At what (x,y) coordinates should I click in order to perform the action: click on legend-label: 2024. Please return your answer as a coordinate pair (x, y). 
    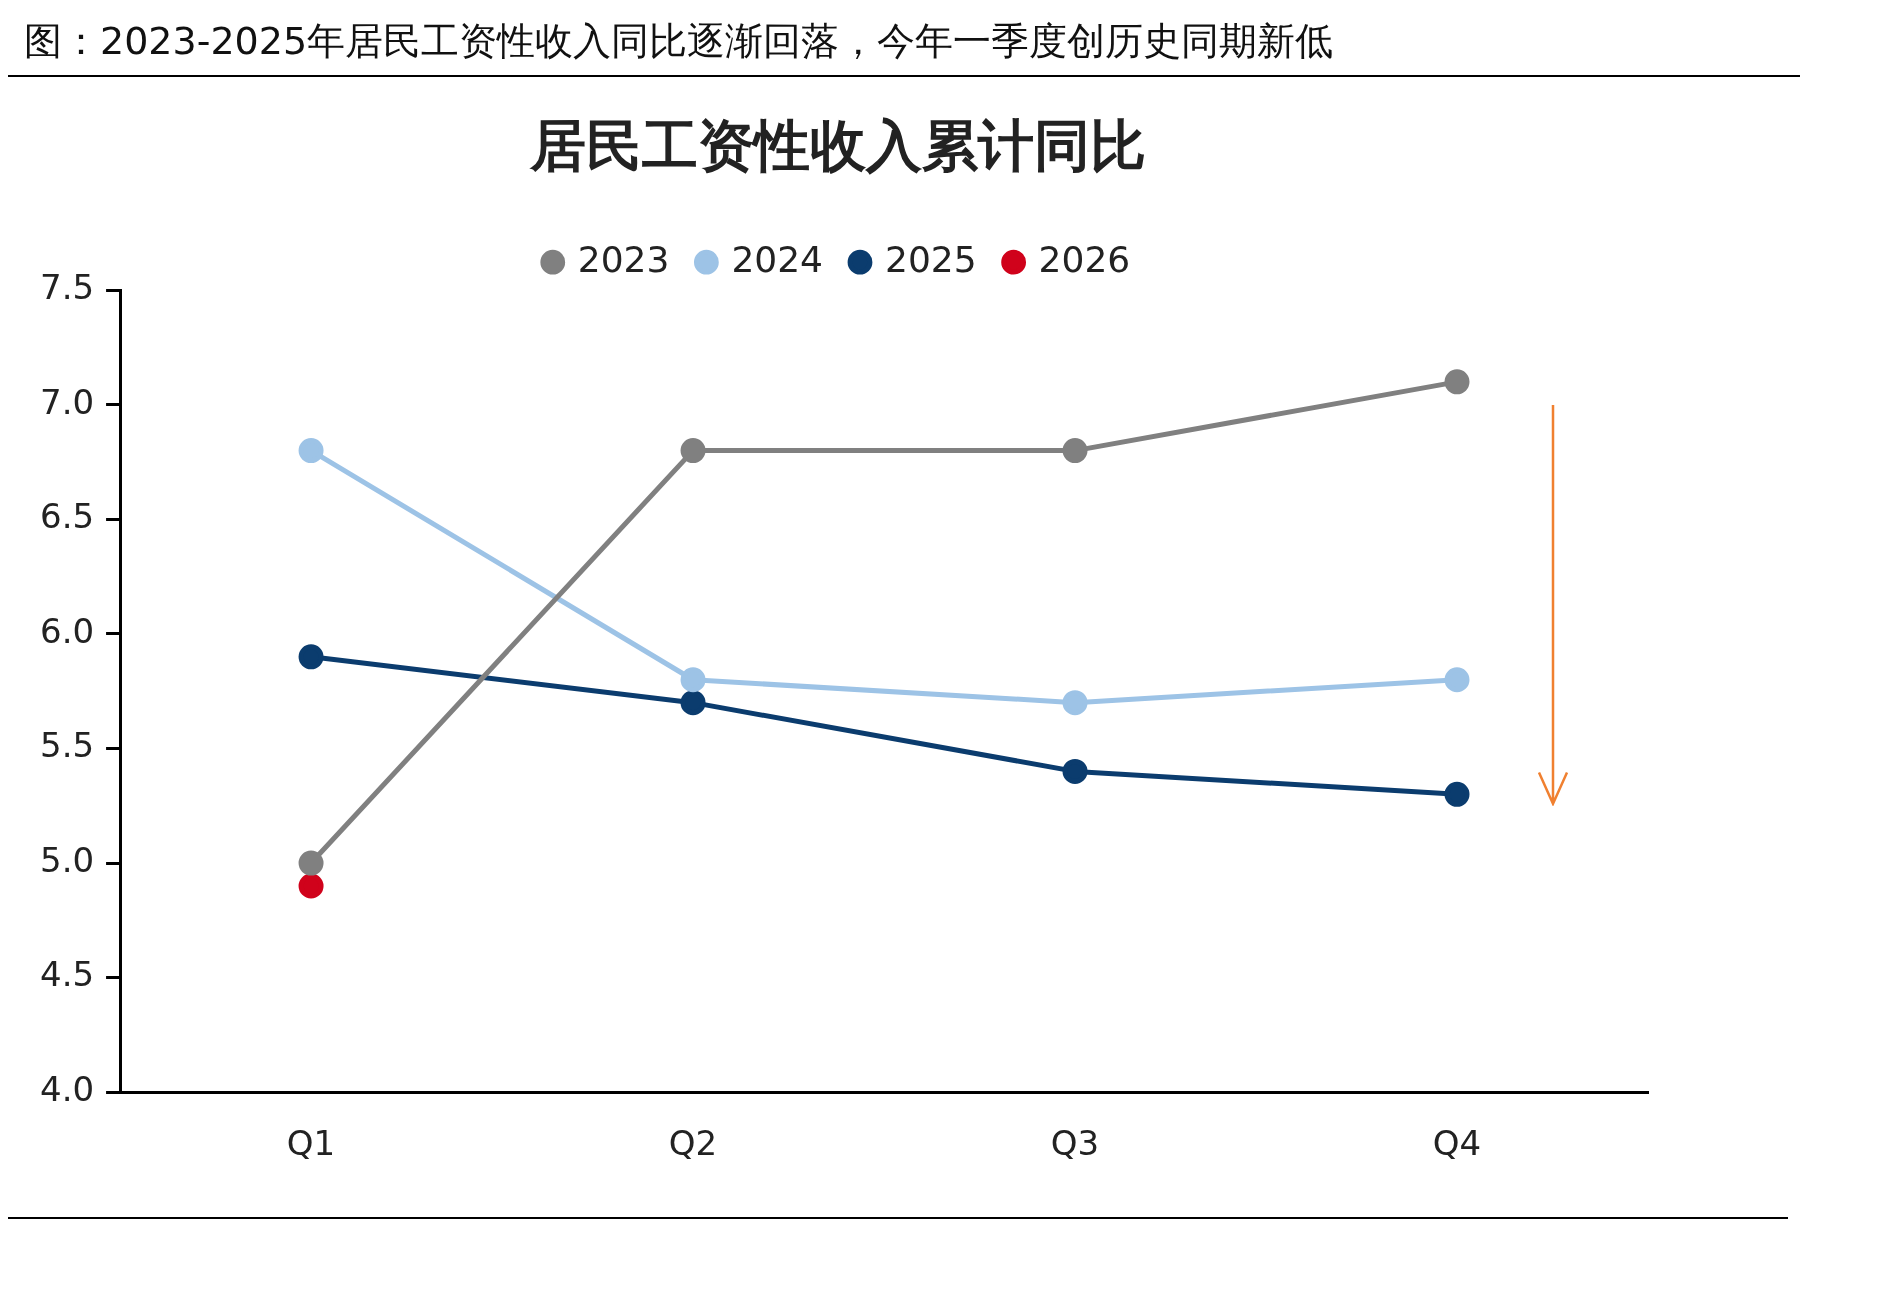
    Looking at the image, I should click on (777, 259).